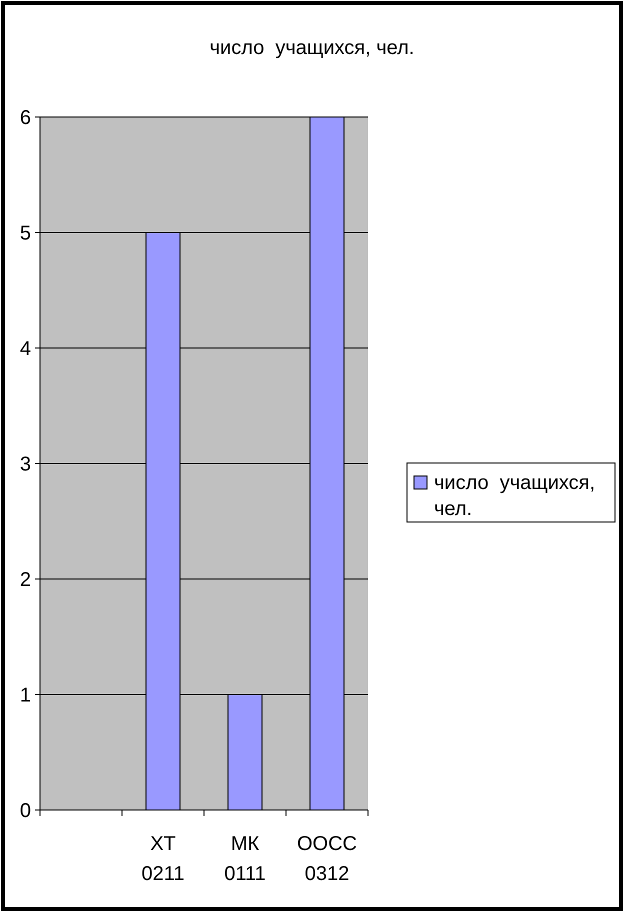  What do you see at coordinates (25, 811) in the screenshot?
I see `y-tick-label: 0` at bounding box center [25, 811].